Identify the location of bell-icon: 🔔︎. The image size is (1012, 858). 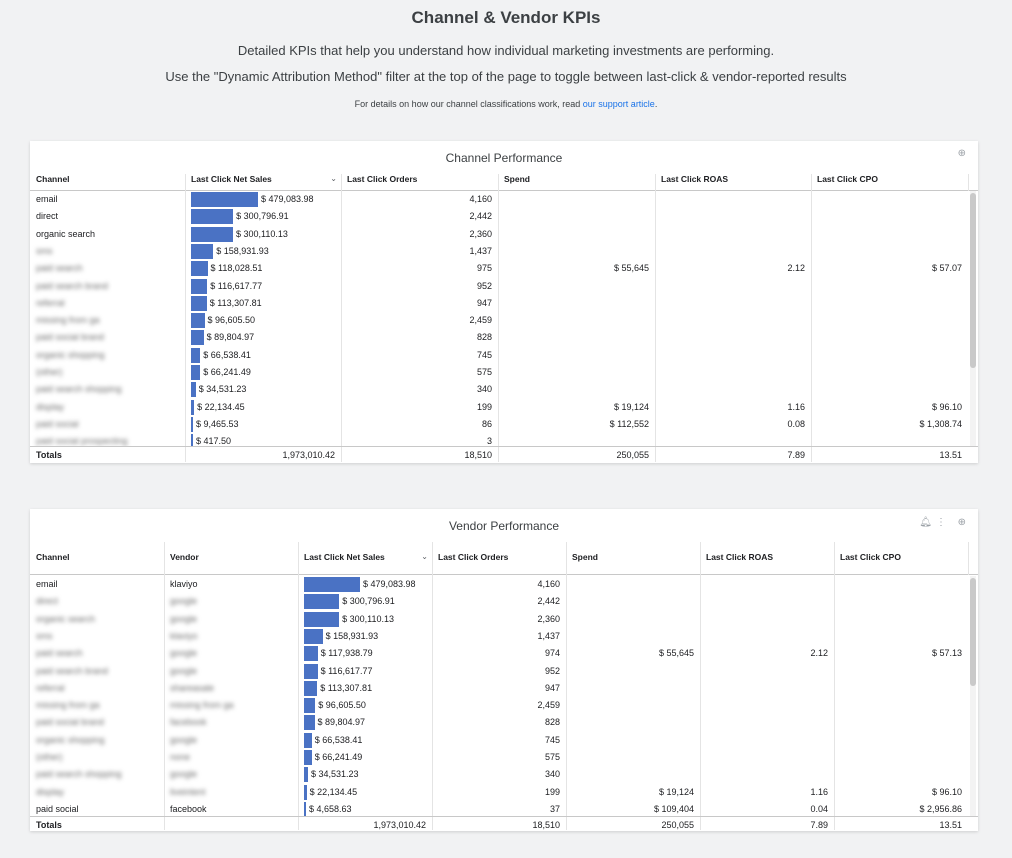
(925, 522).